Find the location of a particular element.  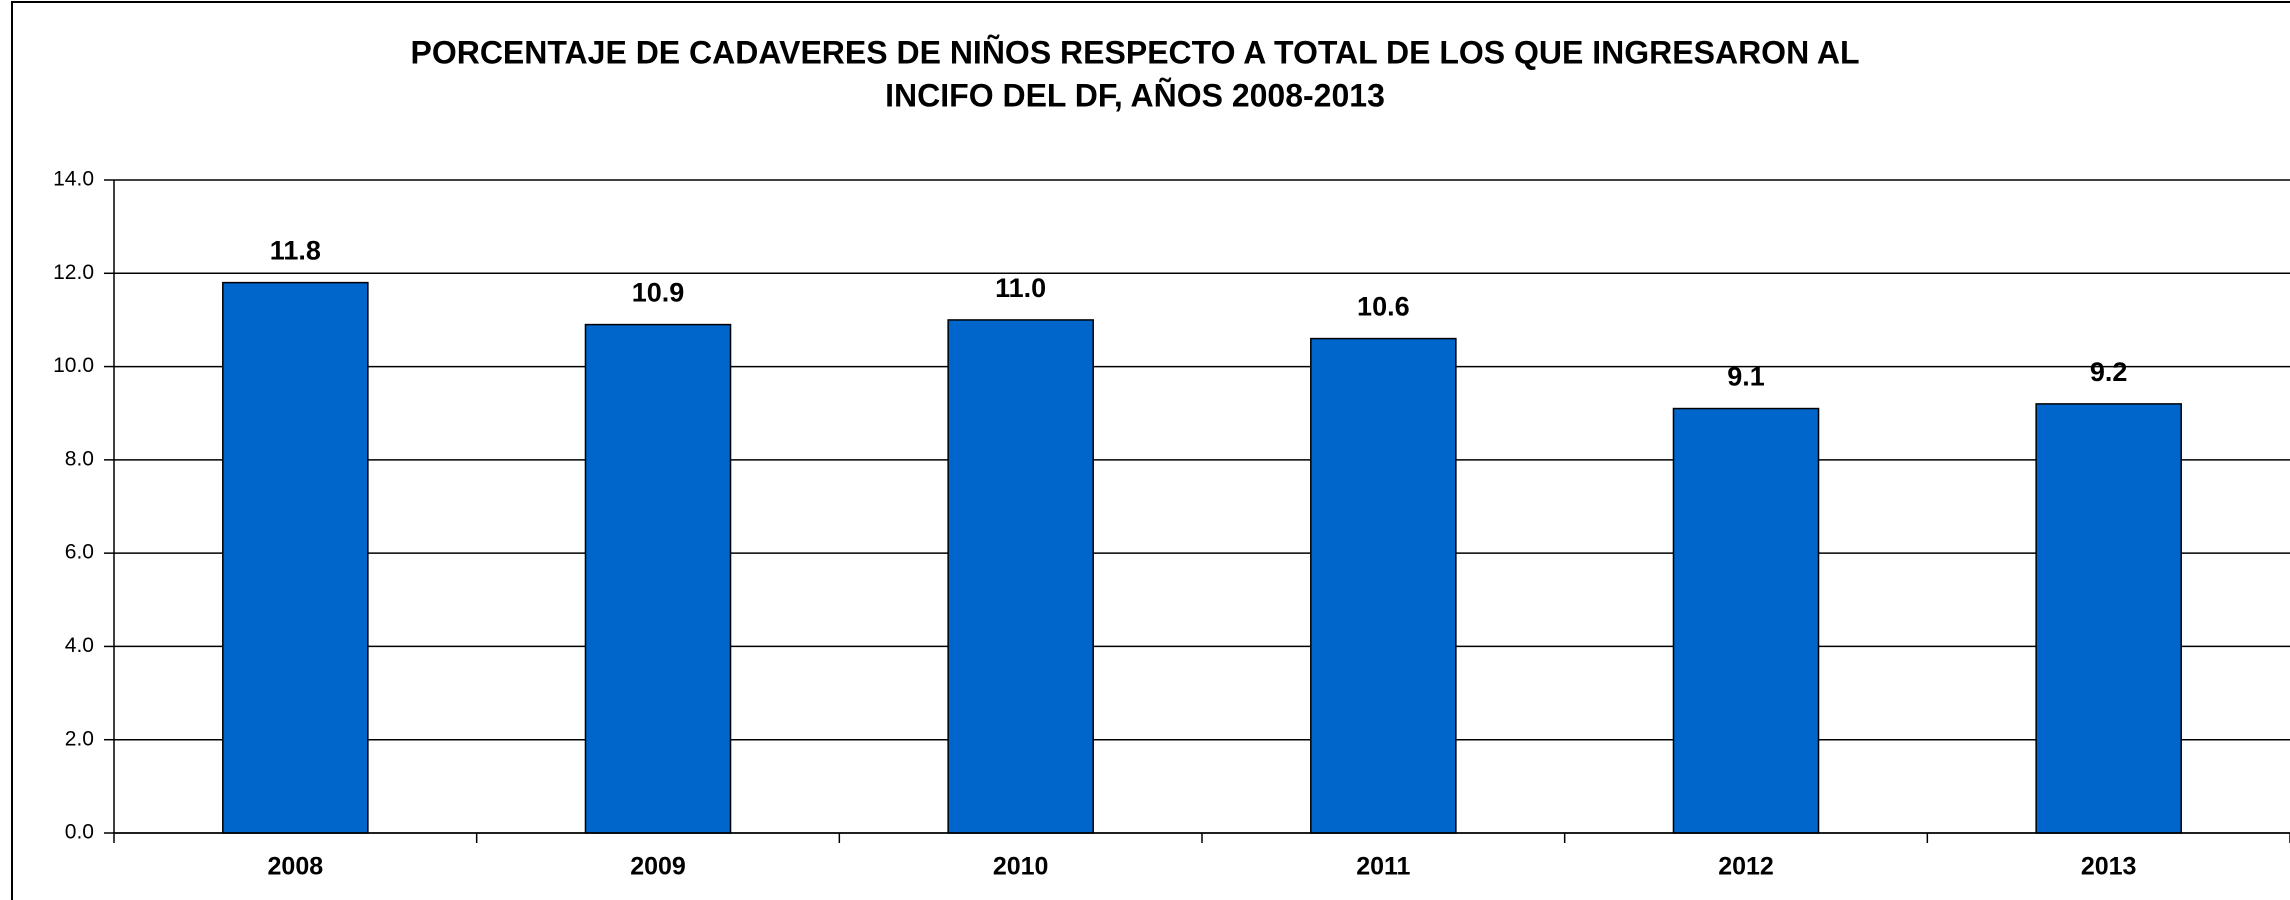

y-tick-label: 4.0 is located at coordinates (79, 645).